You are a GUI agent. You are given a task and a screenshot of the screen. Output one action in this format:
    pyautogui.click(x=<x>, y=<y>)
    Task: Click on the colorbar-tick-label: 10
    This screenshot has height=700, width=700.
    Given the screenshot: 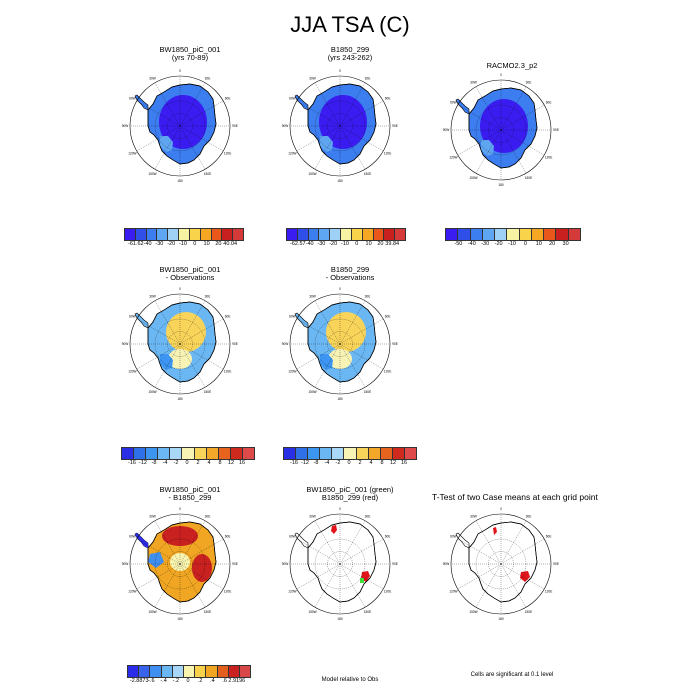 What is the action you would take?
    pyautogui.click(x=538, y=244)
    